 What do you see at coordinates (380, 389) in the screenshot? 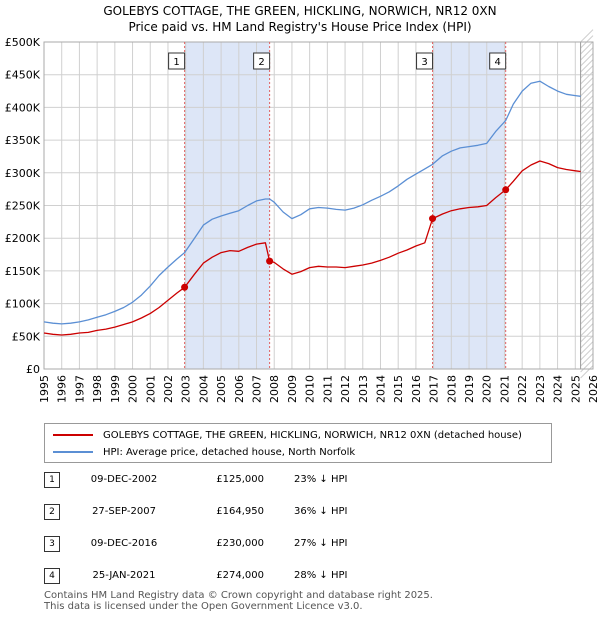
I see `x-tick-label: 2014` at bounding box center [380, 389].